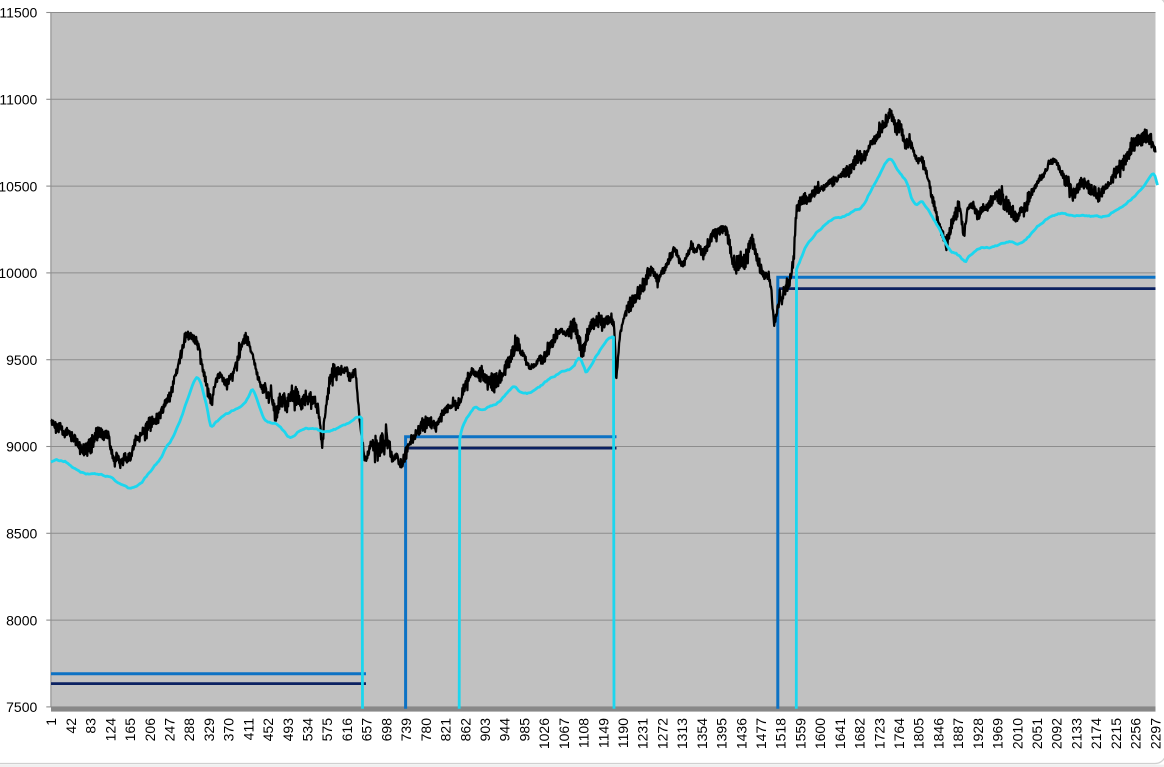 The width and height of the screenshot is (1164, 767). What do you see at coordinates (465, 730) in the screenshot?
I see `svg-text: 862` at bounding box center [465, 730].